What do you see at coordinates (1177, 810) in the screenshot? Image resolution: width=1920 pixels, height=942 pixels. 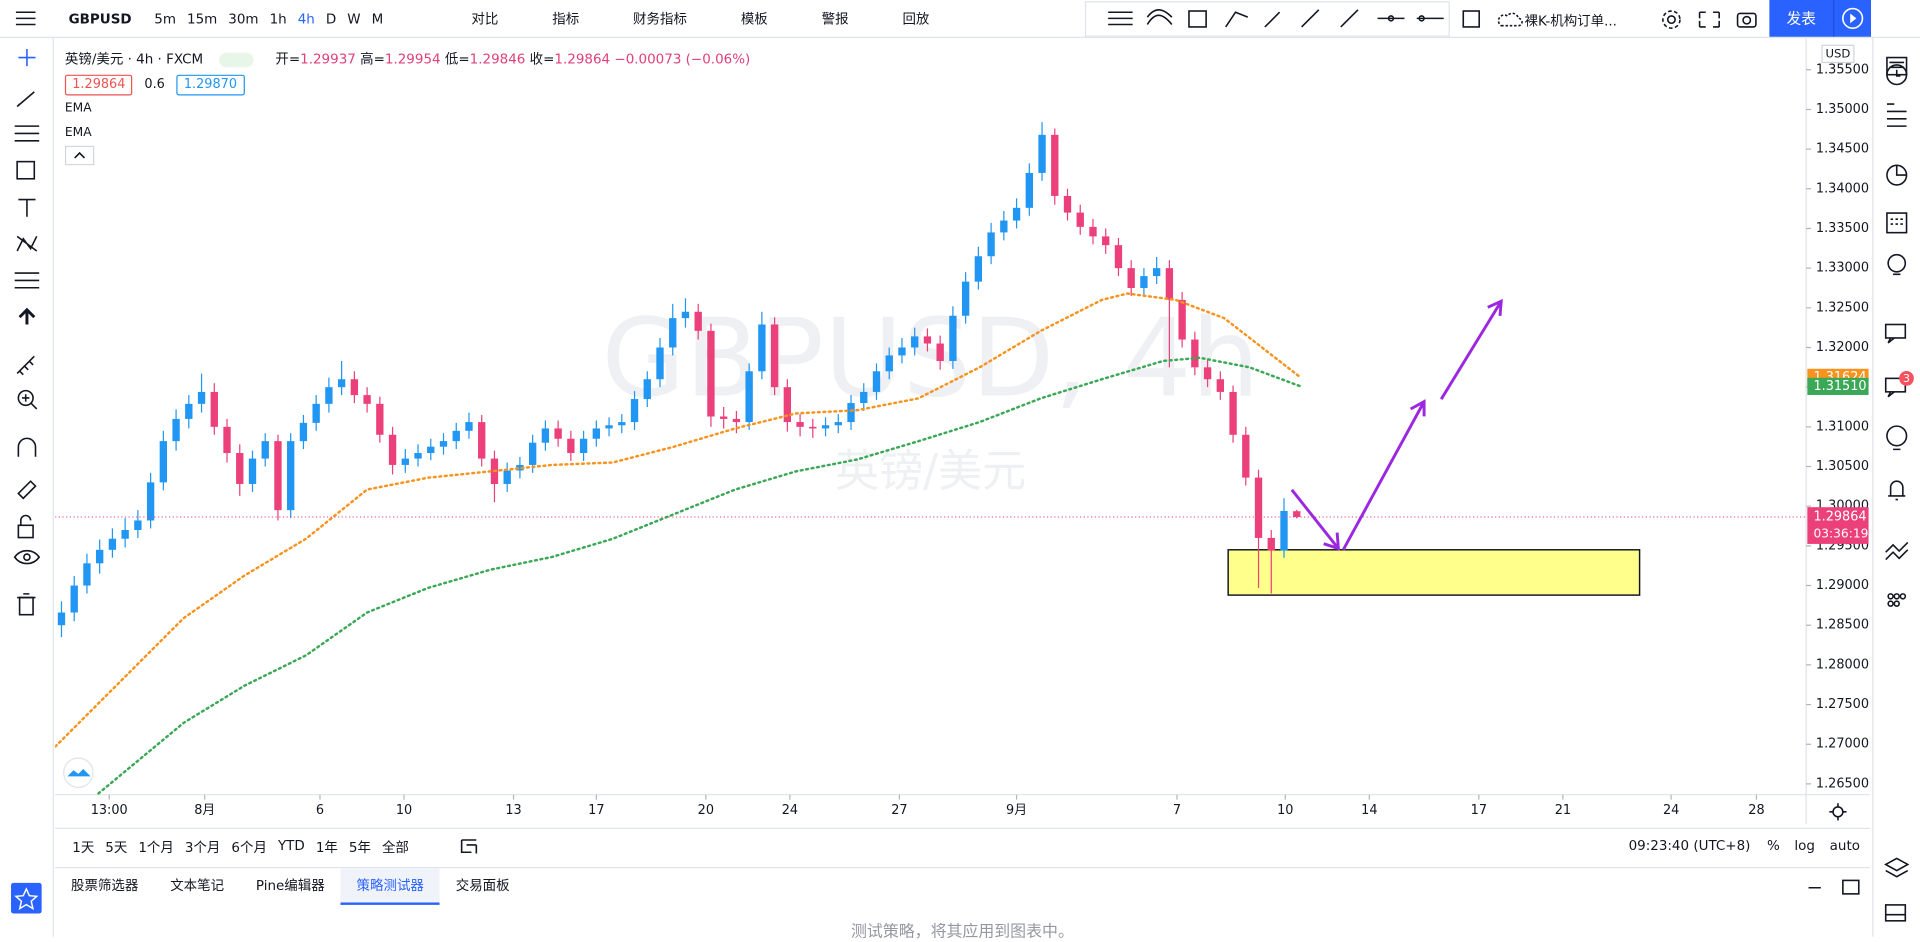 I see `x-tick-label: 7` at bounding box center [1177, 810].